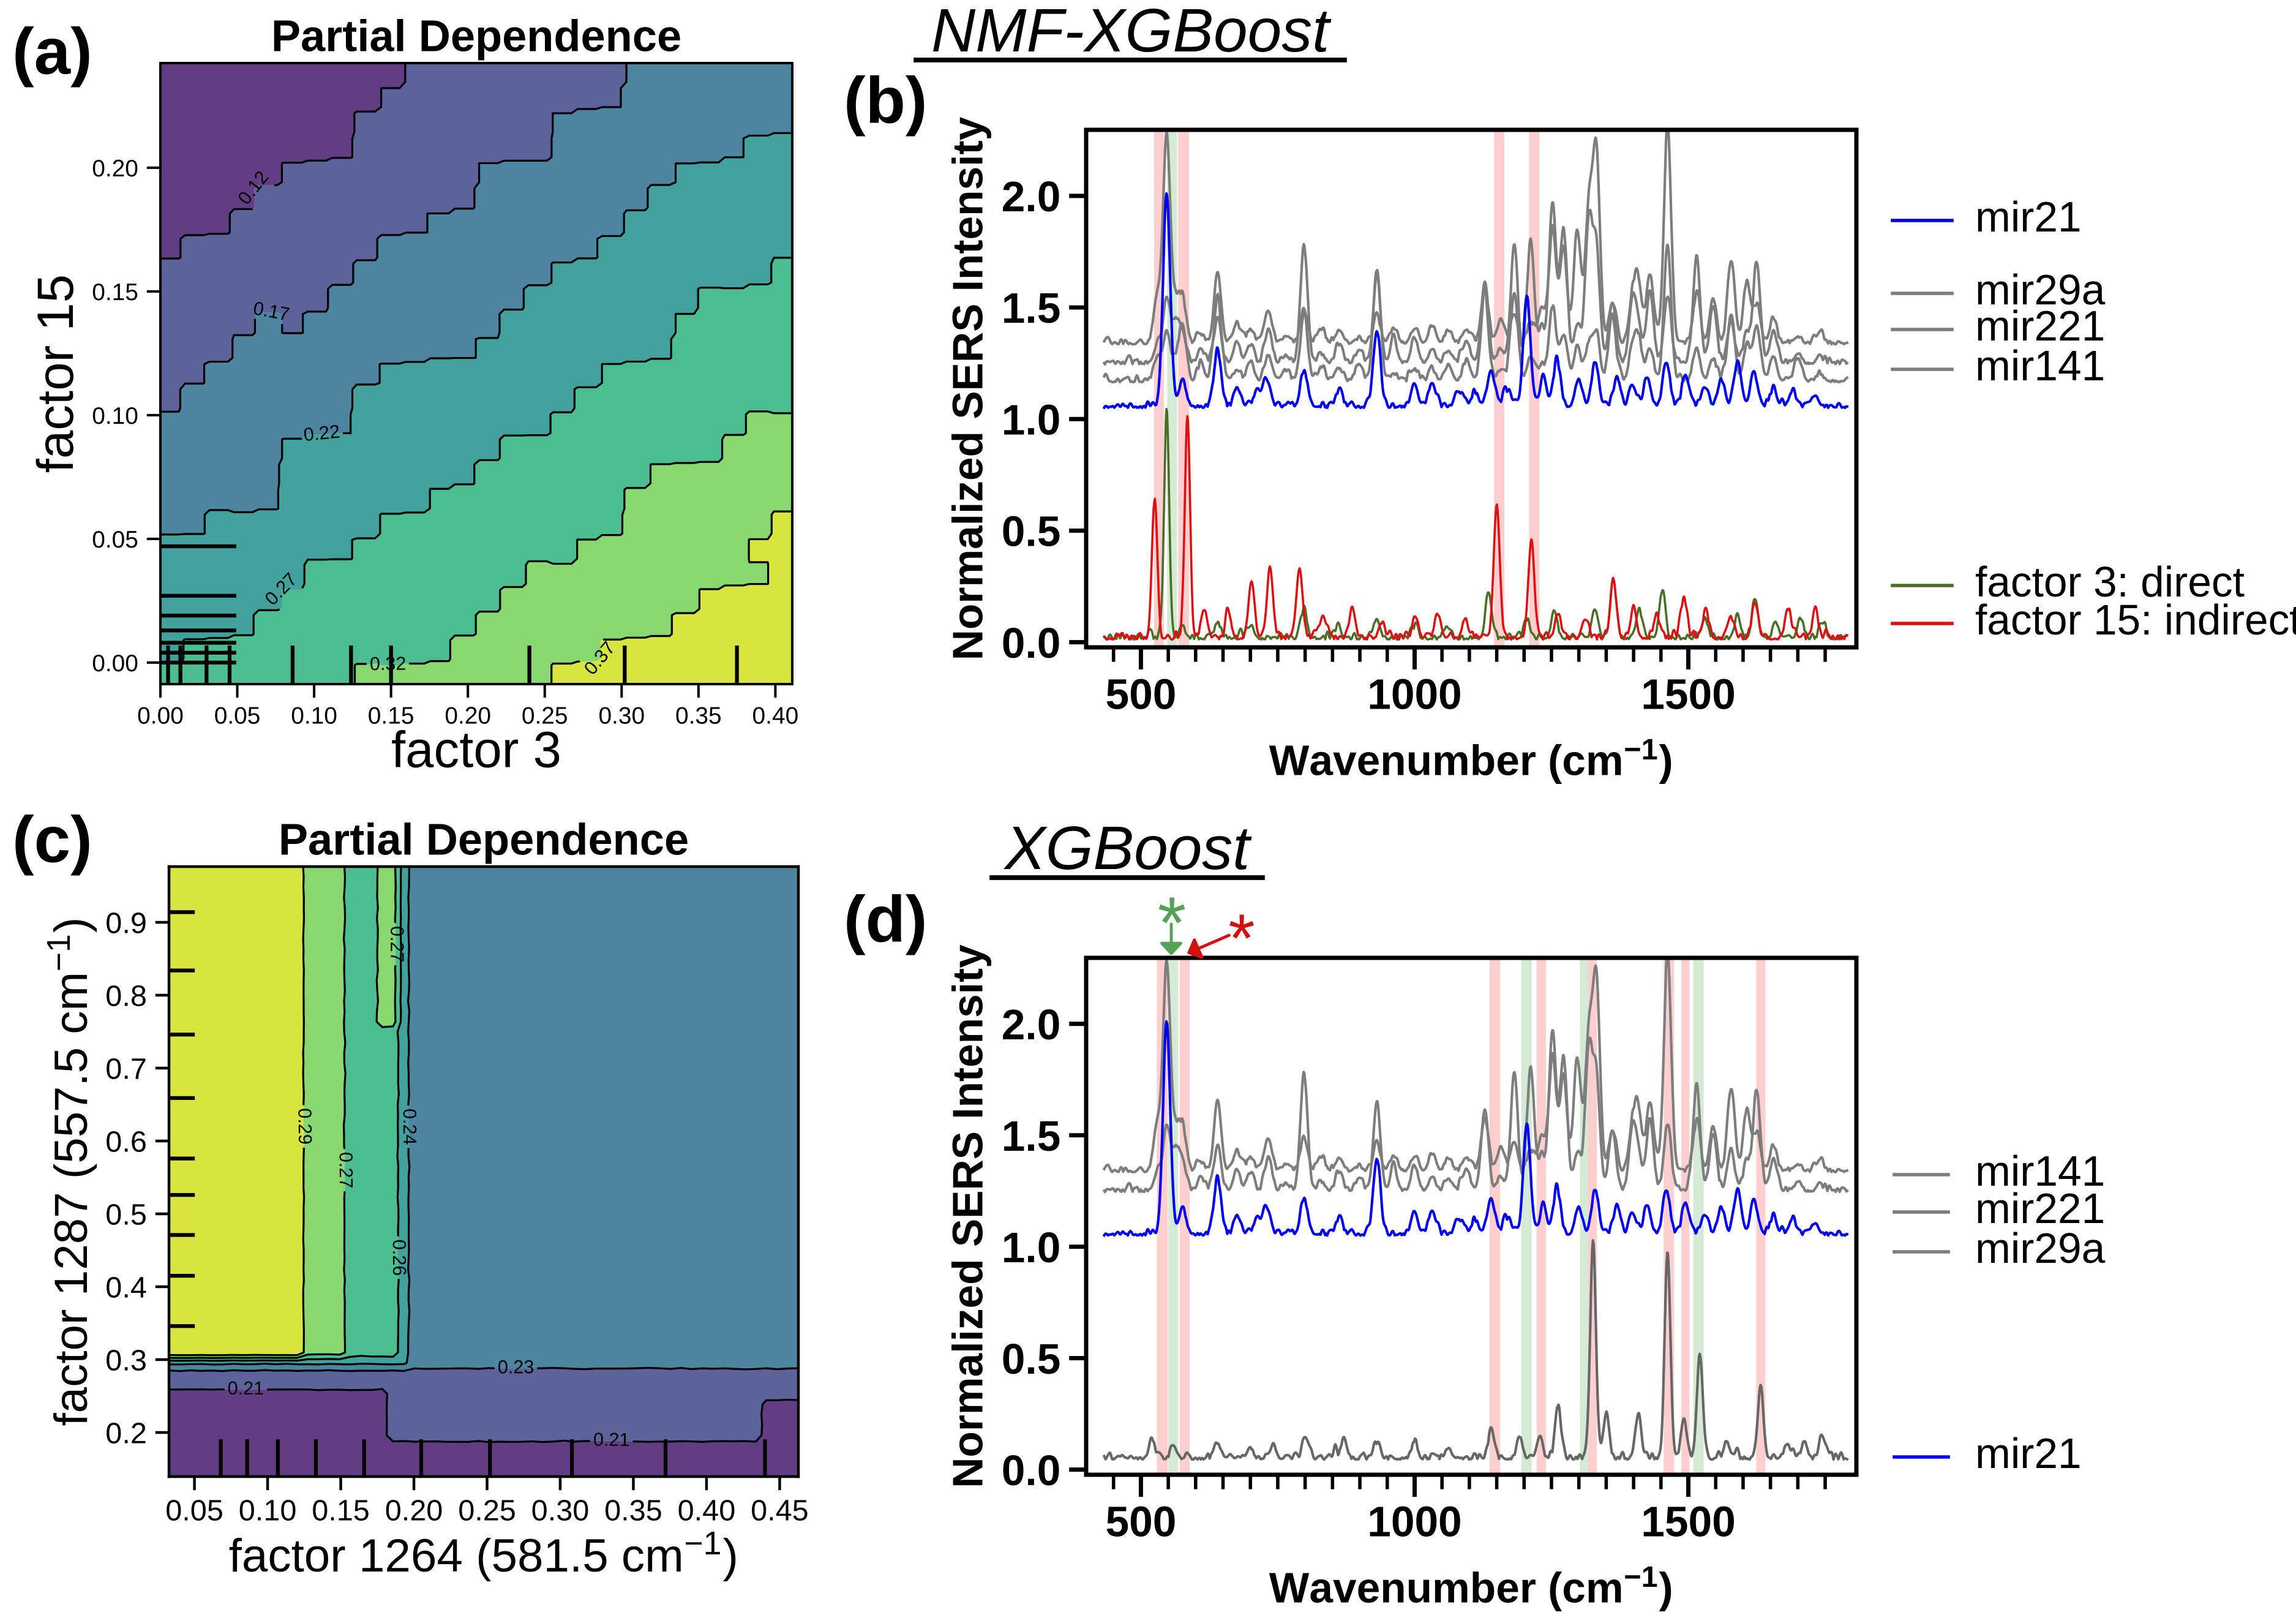  I want to click on svg-text: 0.23, so click(516, 1367).